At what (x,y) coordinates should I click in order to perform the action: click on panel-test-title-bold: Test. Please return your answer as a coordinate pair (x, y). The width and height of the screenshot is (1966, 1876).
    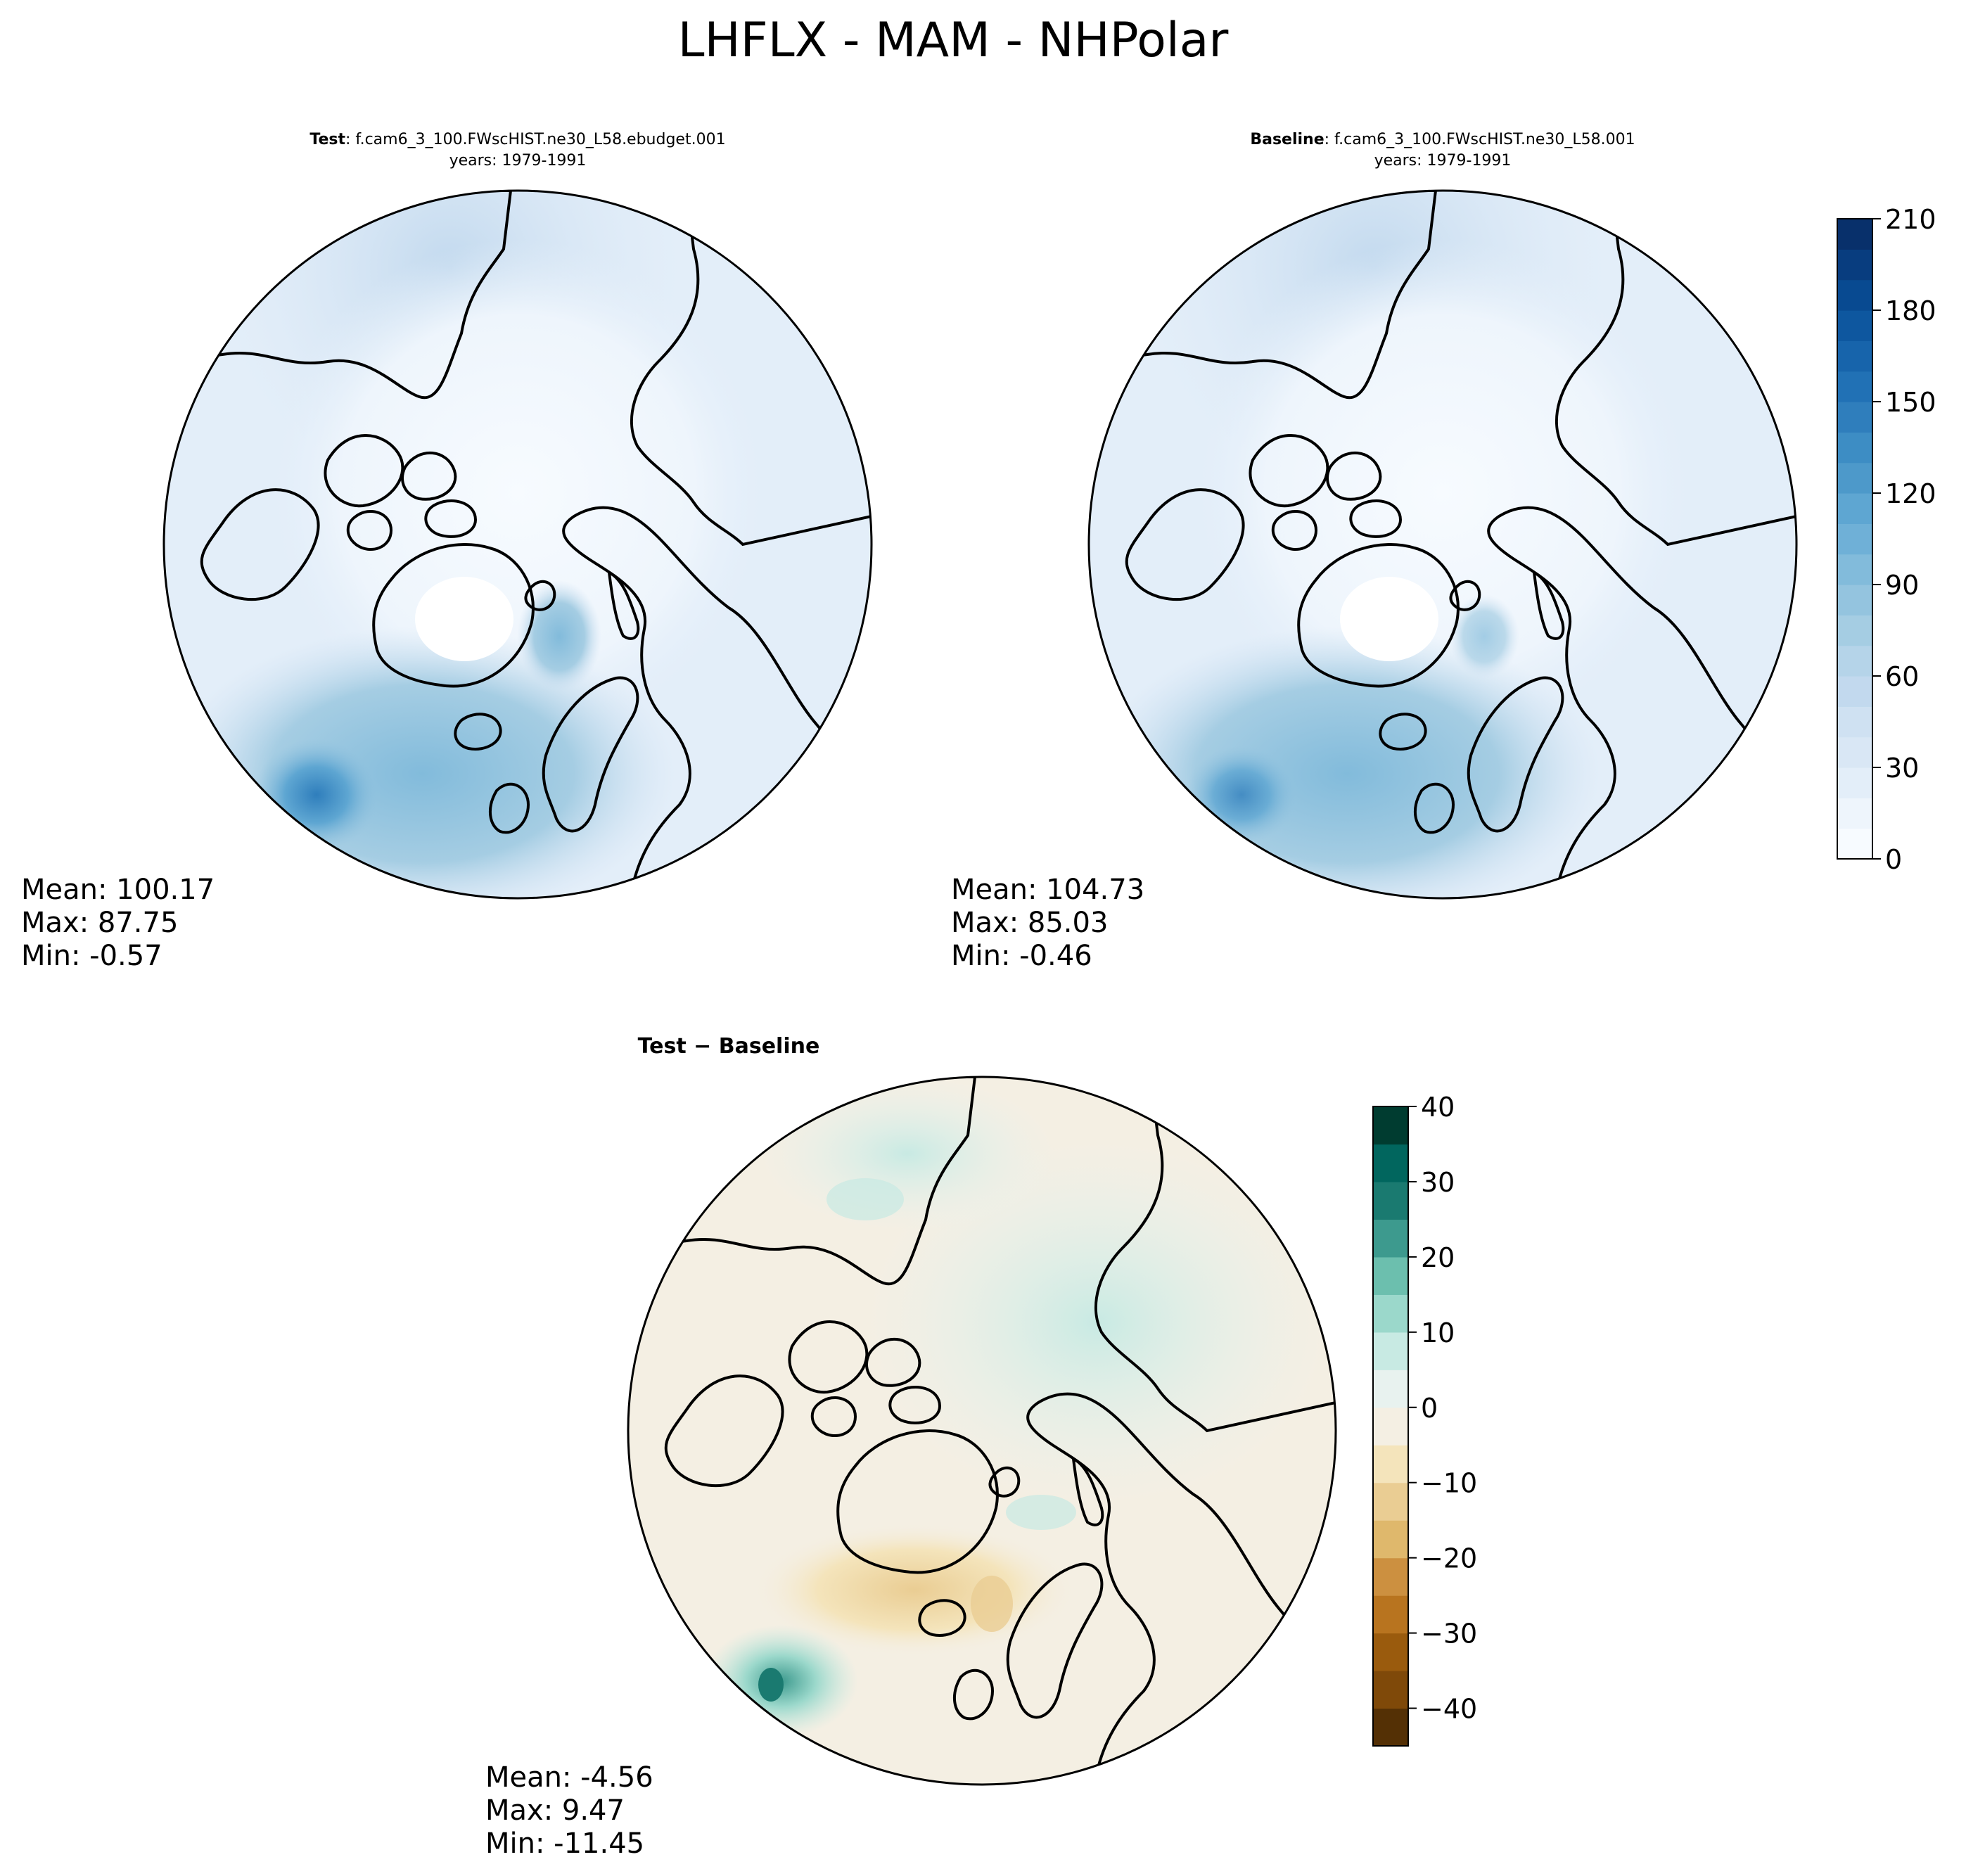
    Looking at the image, I should click on (327, 139).